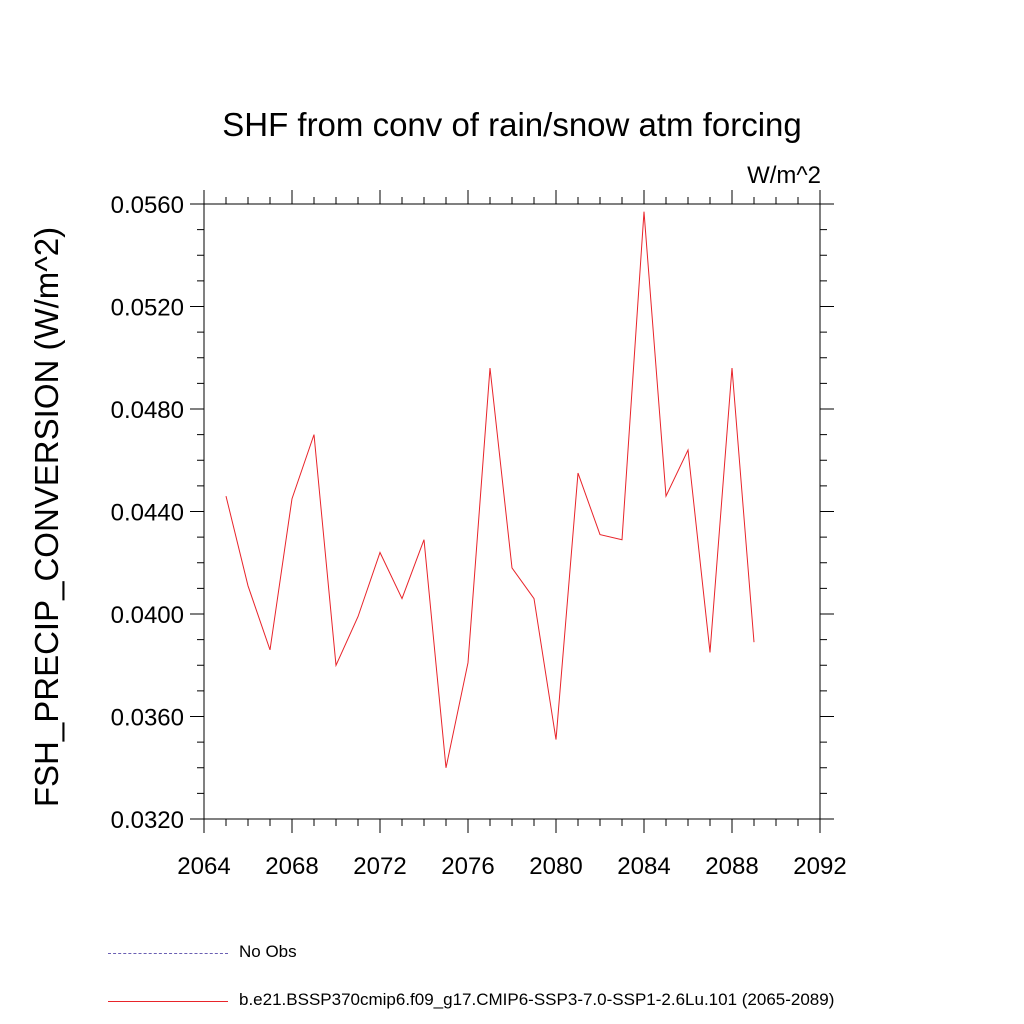 The image size is (1024, 1024). I want to click on y-tick-label: 0.0320, so click(147, 820).